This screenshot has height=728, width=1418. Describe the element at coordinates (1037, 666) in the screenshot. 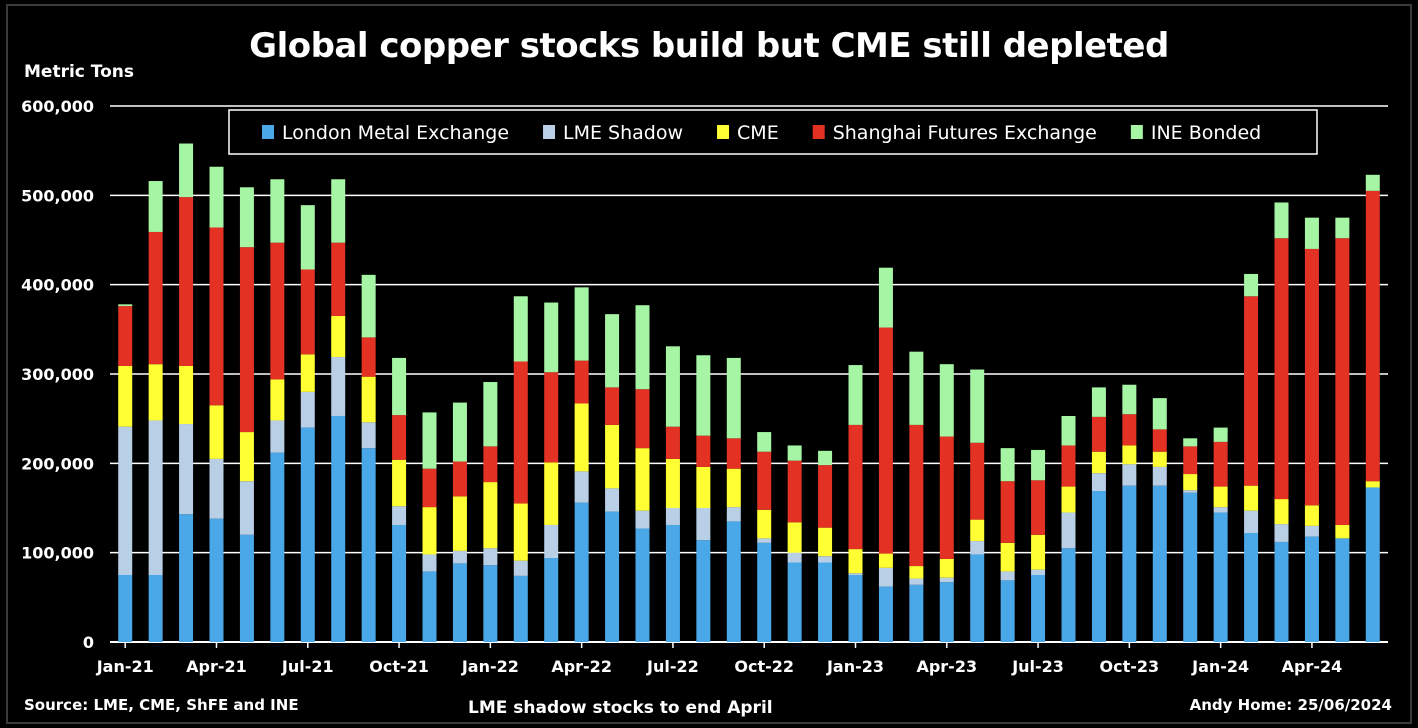

I see `x-tick-label: Jul-23` at that location.